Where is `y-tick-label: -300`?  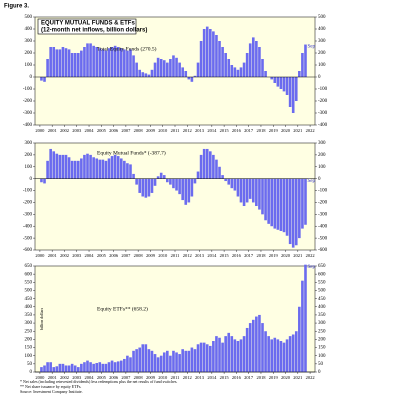 y-tick-label: -300 is located at coordinates (28, 214).